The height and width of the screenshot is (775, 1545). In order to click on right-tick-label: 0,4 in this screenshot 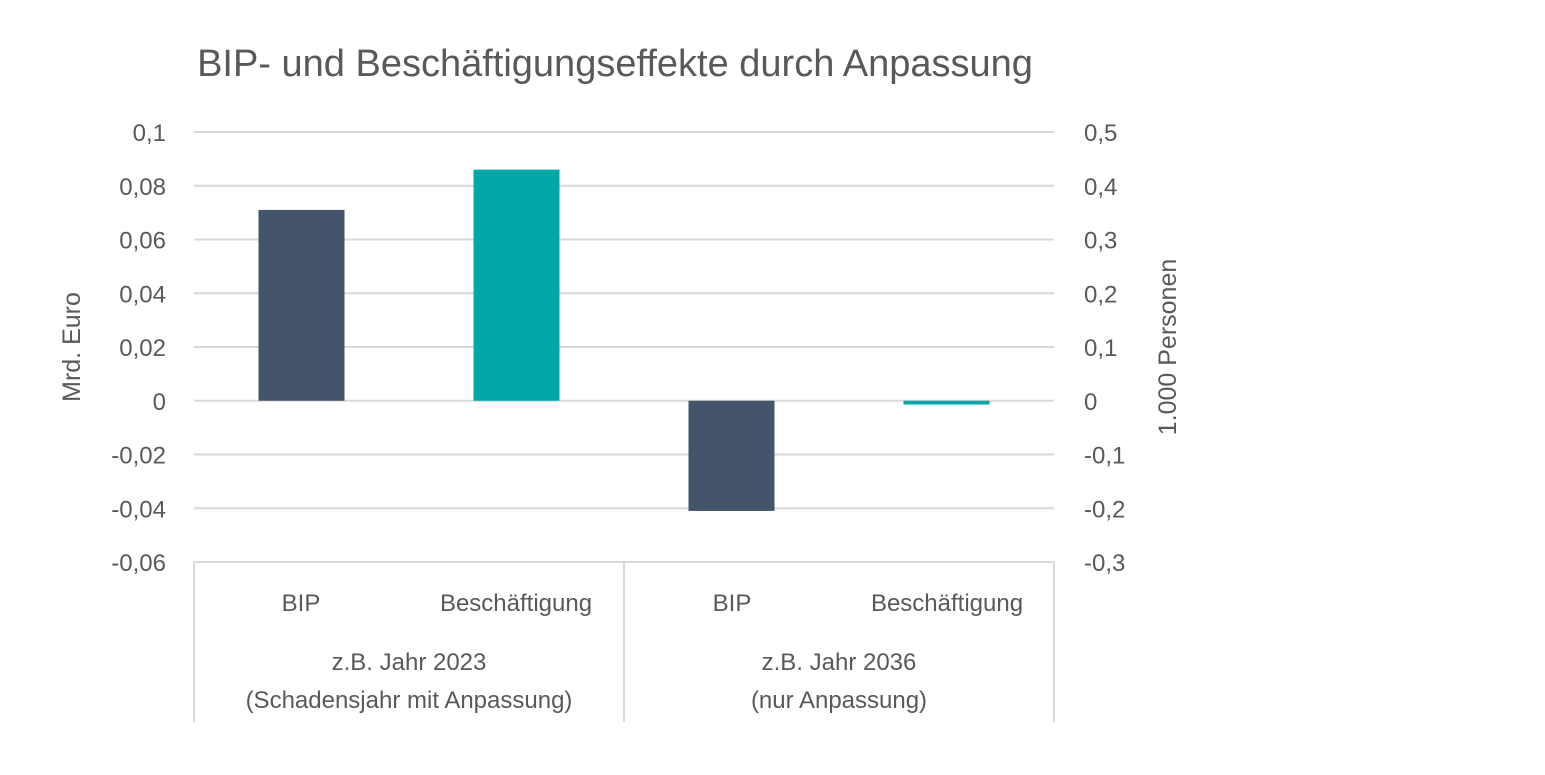, I will do `click(1100, 187)`.